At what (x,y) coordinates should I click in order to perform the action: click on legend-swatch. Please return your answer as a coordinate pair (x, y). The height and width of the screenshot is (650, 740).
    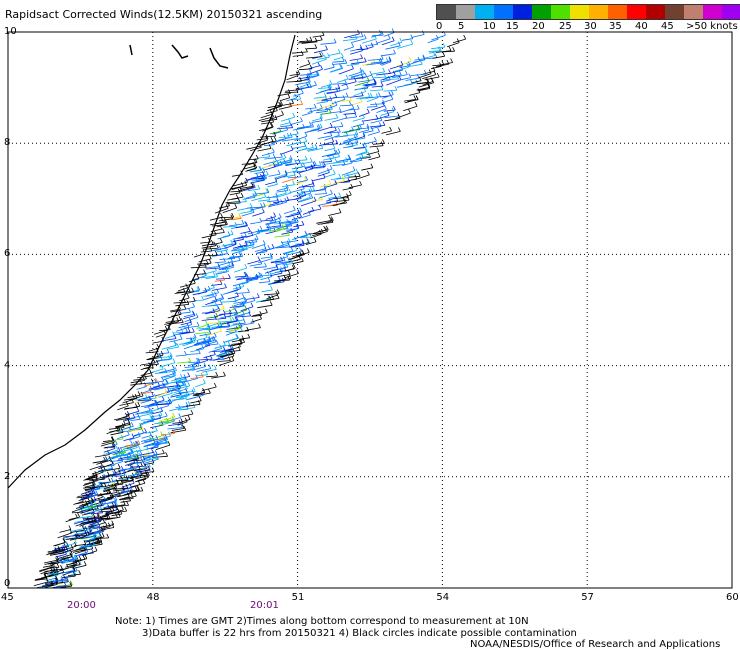
    Looking at the image, I should click on (522, 12).